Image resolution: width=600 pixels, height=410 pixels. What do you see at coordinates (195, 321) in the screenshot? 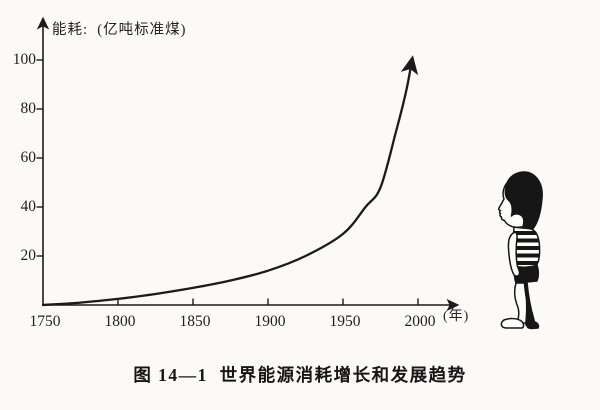
I see `x-tick-label: 1850` at bounding box center [195, 321].